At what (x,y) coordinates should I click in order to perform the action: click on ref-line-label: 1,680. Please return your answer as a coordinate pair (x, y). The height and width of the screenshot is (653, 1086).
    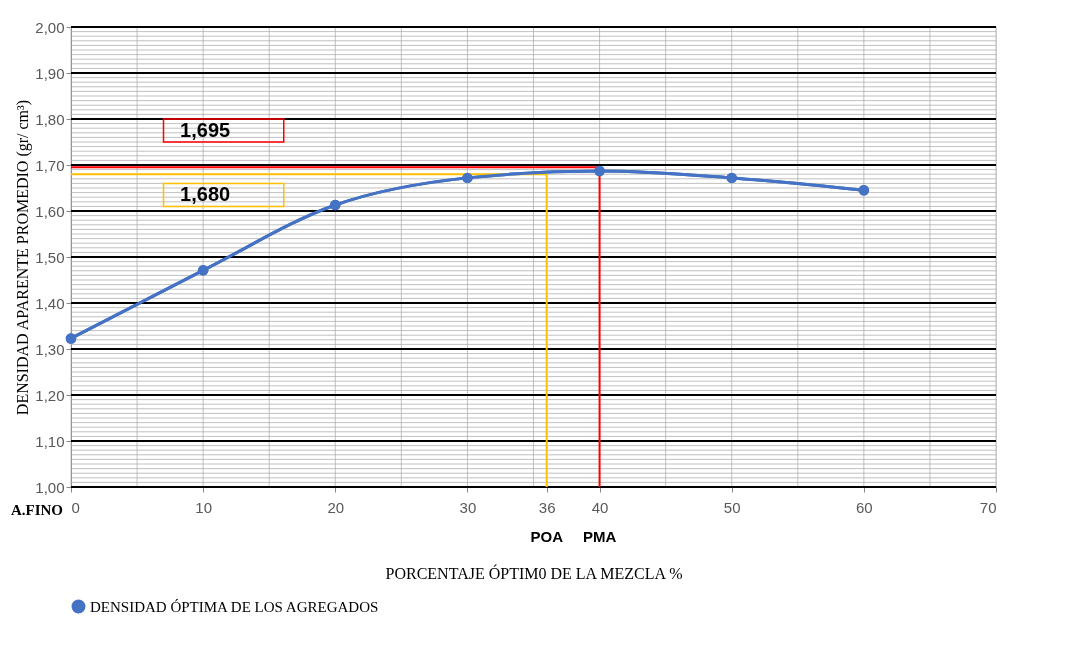
    Looking at the image, I should click on (205, 193).